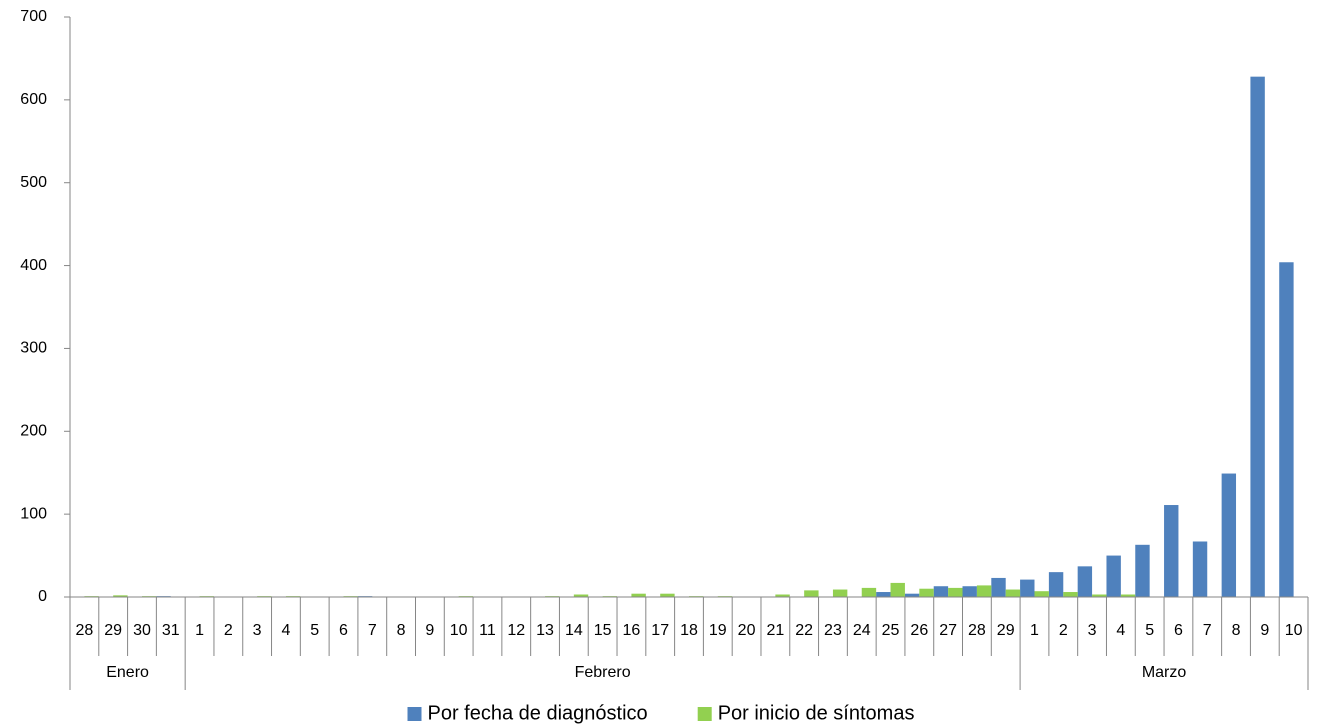 This screenshot has width=1322, height=727. What do you see at coordinates (414, 714) in the screenshot?
I see `legend-swatch-diagnostico` at bounding box center [414, 714].